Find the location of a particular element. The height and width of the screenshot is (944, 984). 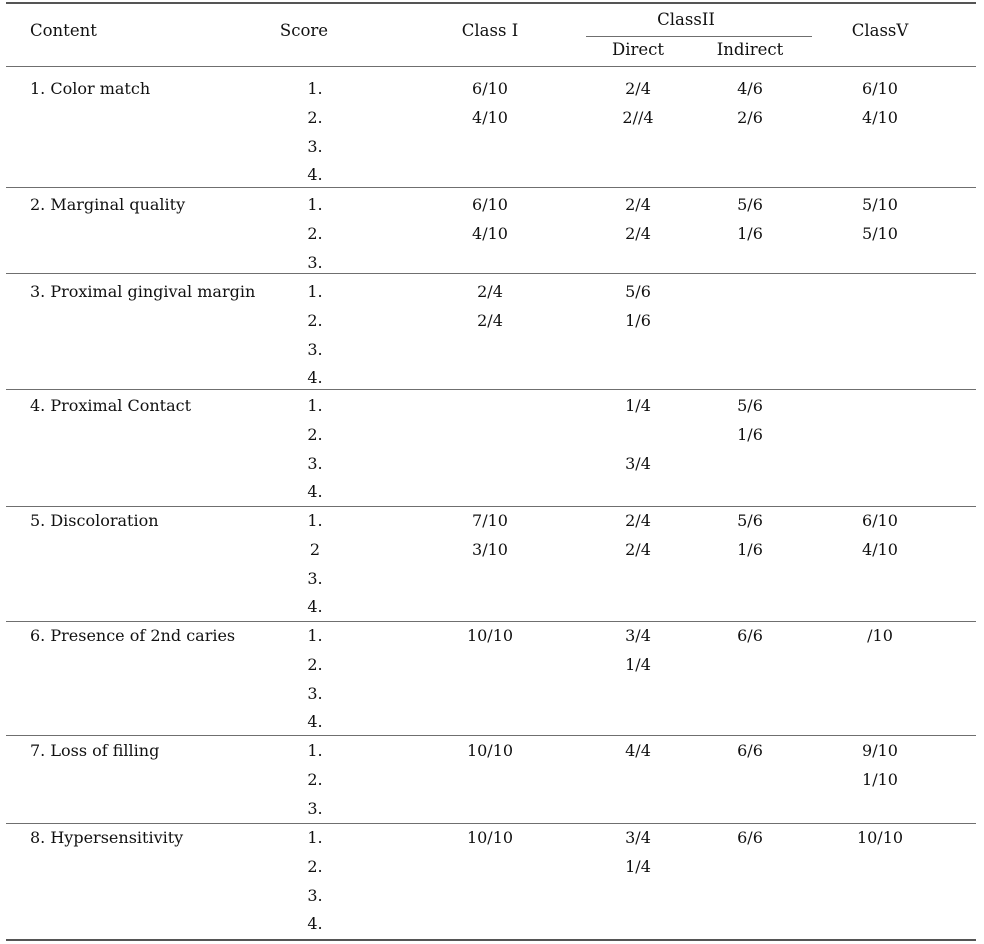

content-label: 2. Marginal quality is located at coordinates (108, 204).